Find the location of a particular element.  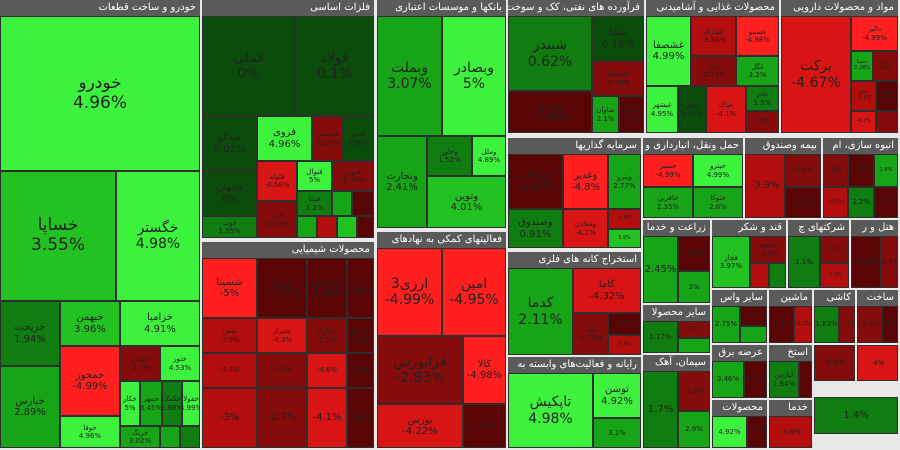

stock-tile: فپنتا 1.2% is located at coordinates (314, 203).